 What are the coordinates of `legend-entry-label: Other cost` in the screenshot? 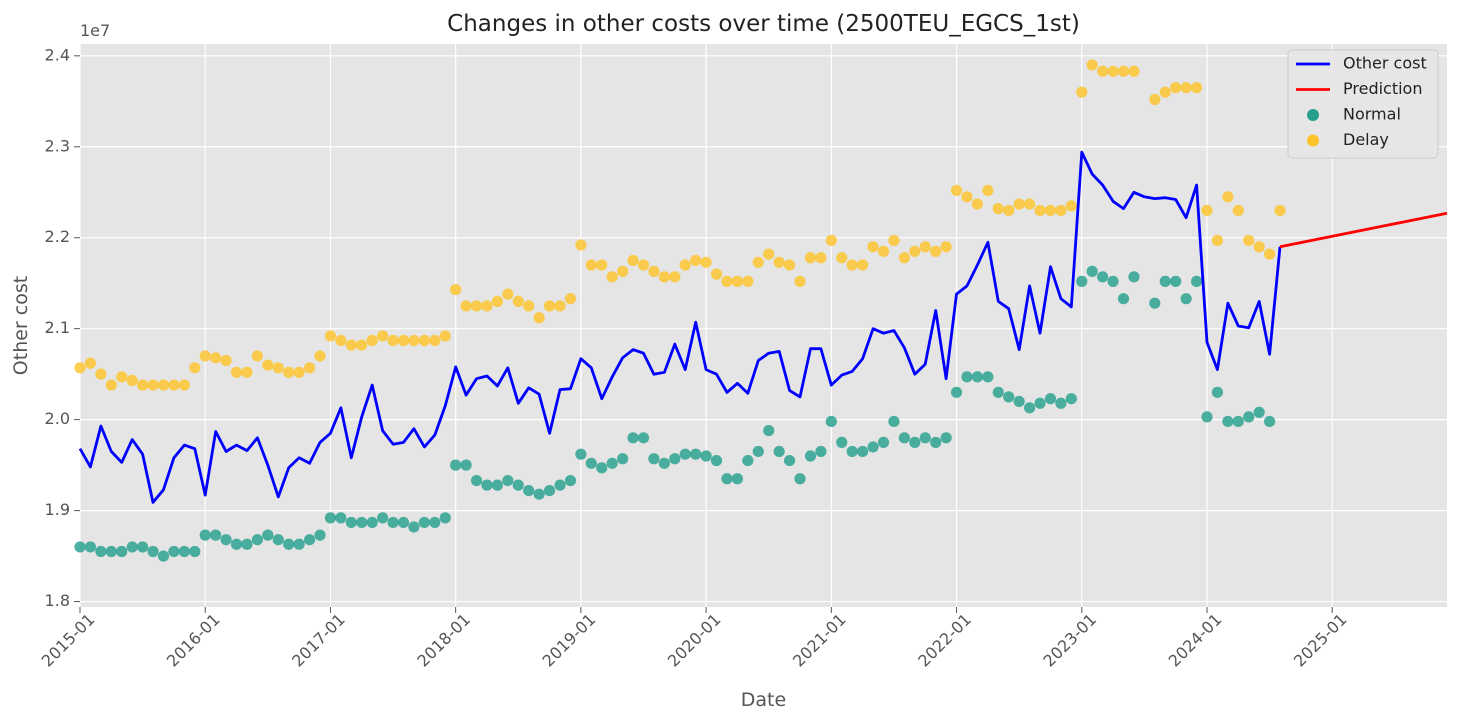 It's located at (1385, 63).